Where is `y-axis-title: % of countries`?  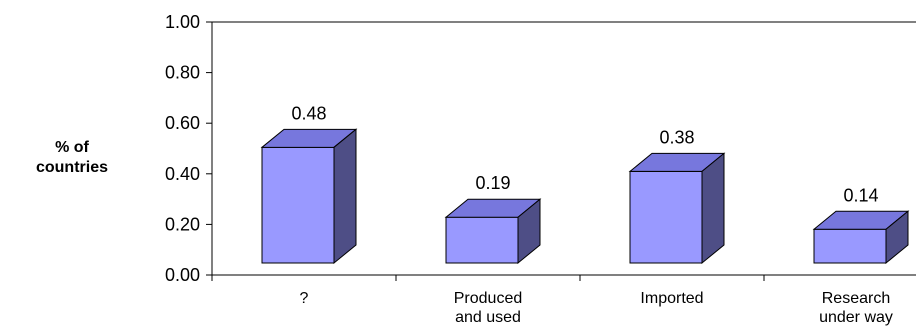
y-axis-title: % of countries is located at coordinates (72, 157).